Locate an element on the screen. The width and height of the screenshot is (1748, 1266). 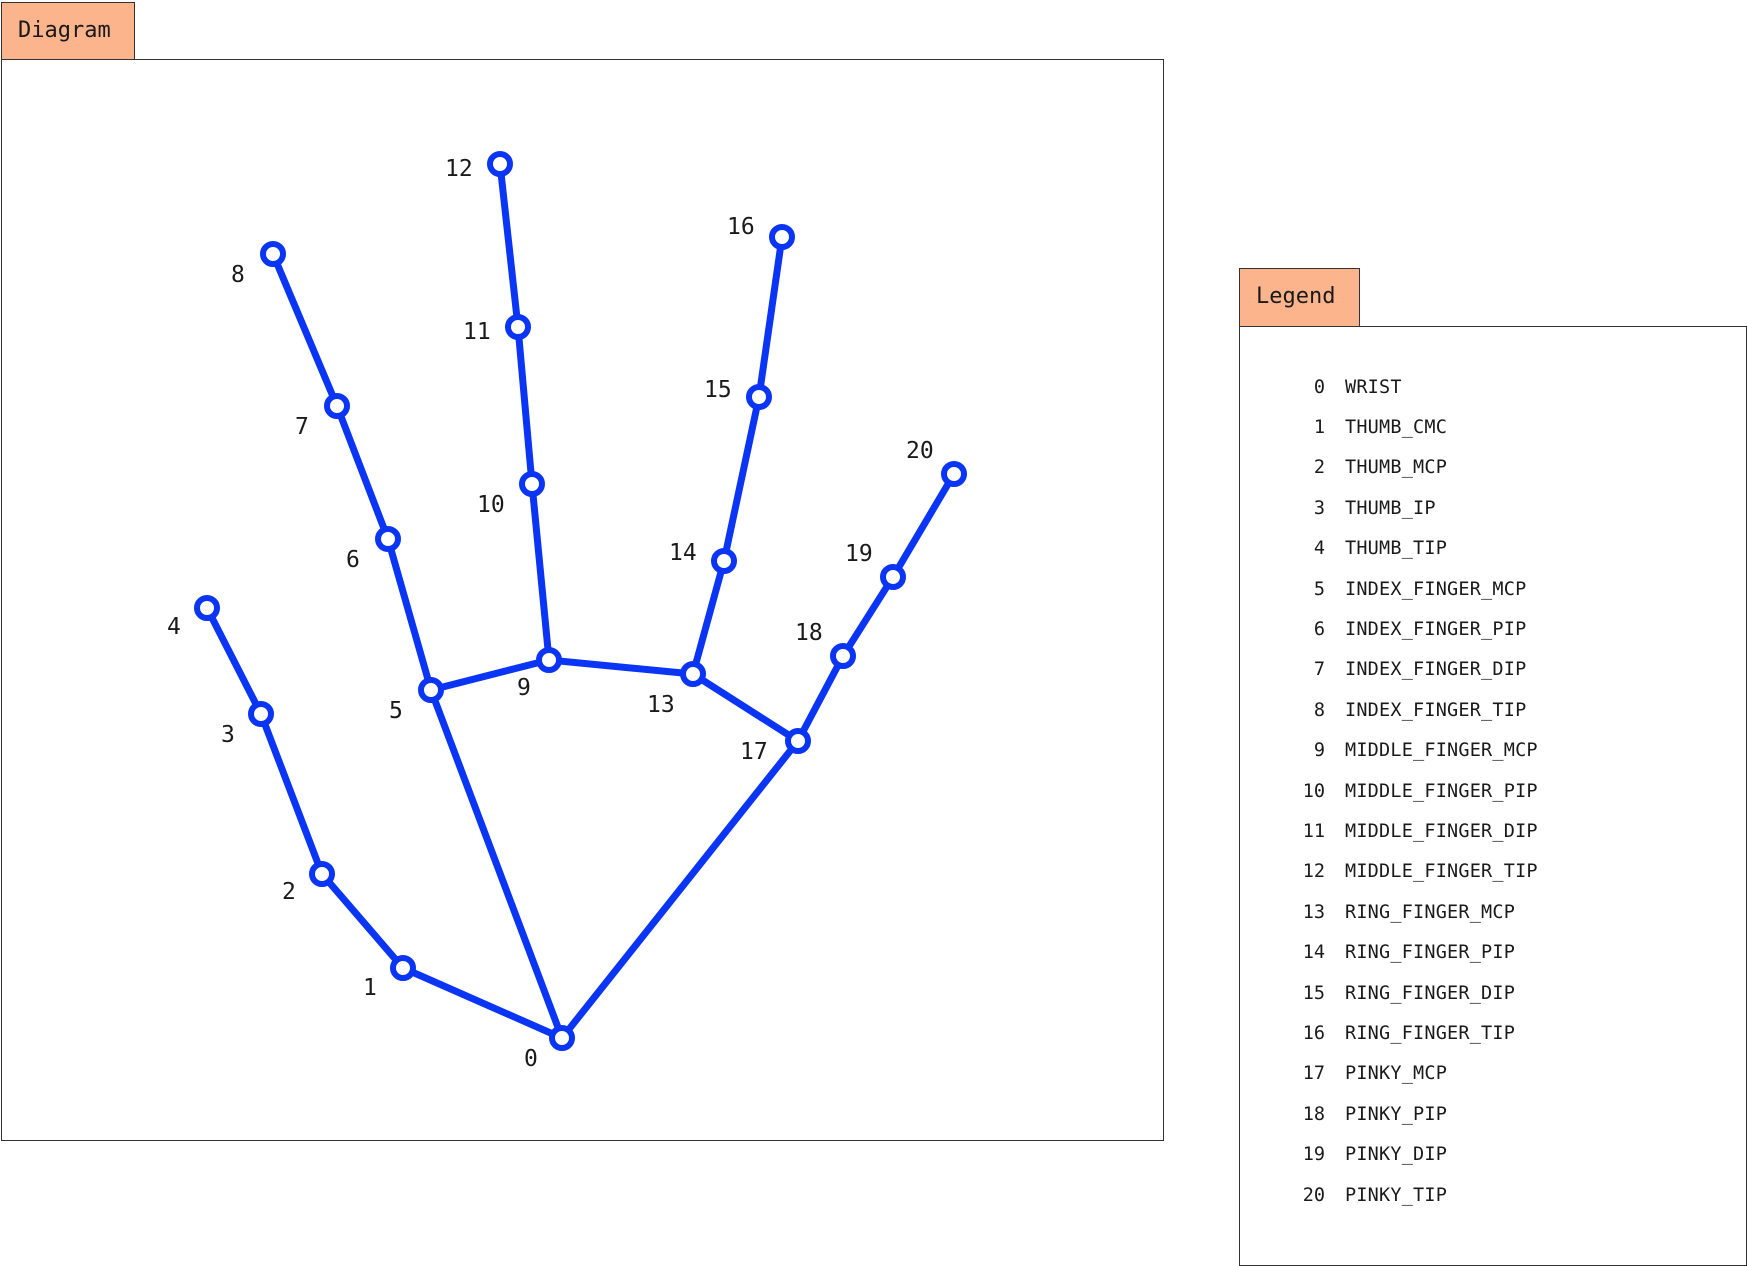
landmark-label-14: 14 is located at coordinates (683, 553).